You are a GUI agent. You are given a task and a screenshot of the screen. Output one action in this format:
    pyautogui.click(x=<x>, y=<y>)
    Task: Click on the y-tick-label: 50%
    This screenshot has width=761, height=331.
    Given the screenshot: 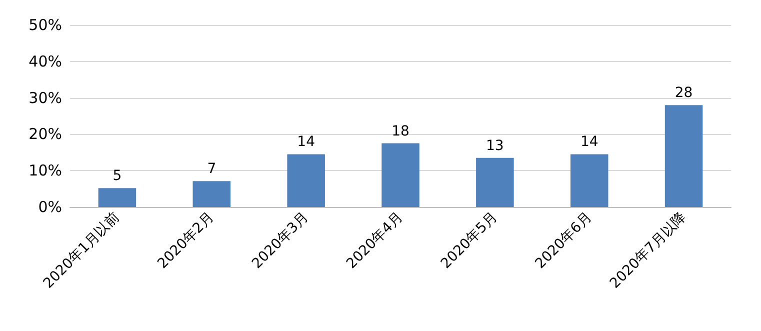 What is the action you would take?
    pyautogui.click(x=45, y=25)
    